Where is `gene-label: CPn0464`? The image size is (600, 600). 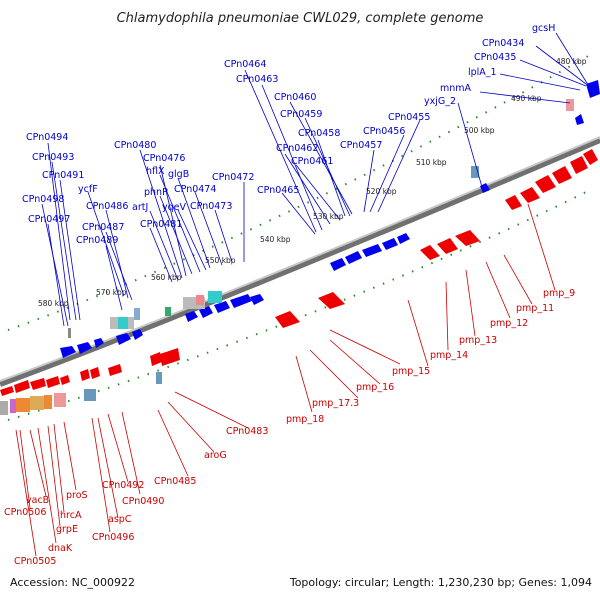
gene-label: CPn0464 is located at coordinates (245, 64).